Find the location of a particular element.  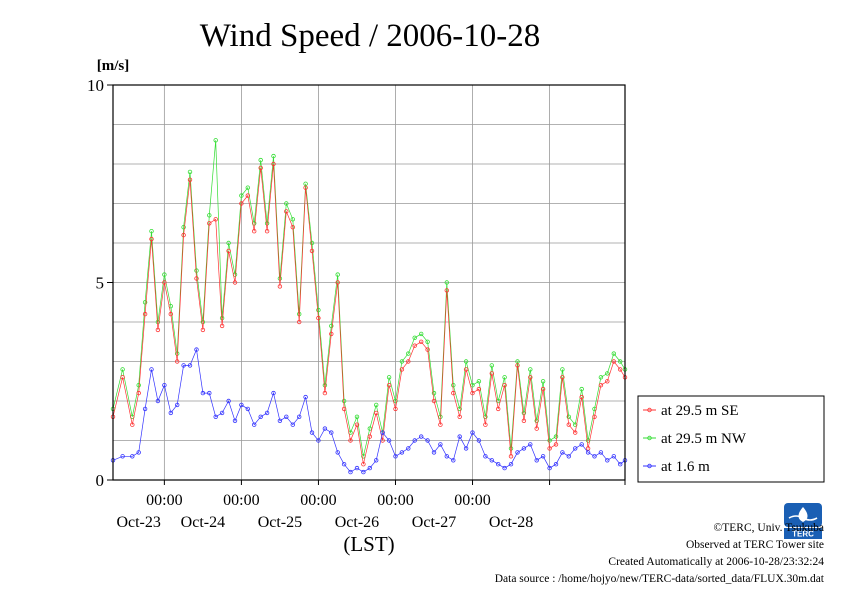

y-ticks: 0 5 10 is located at coordinates (100, 283).